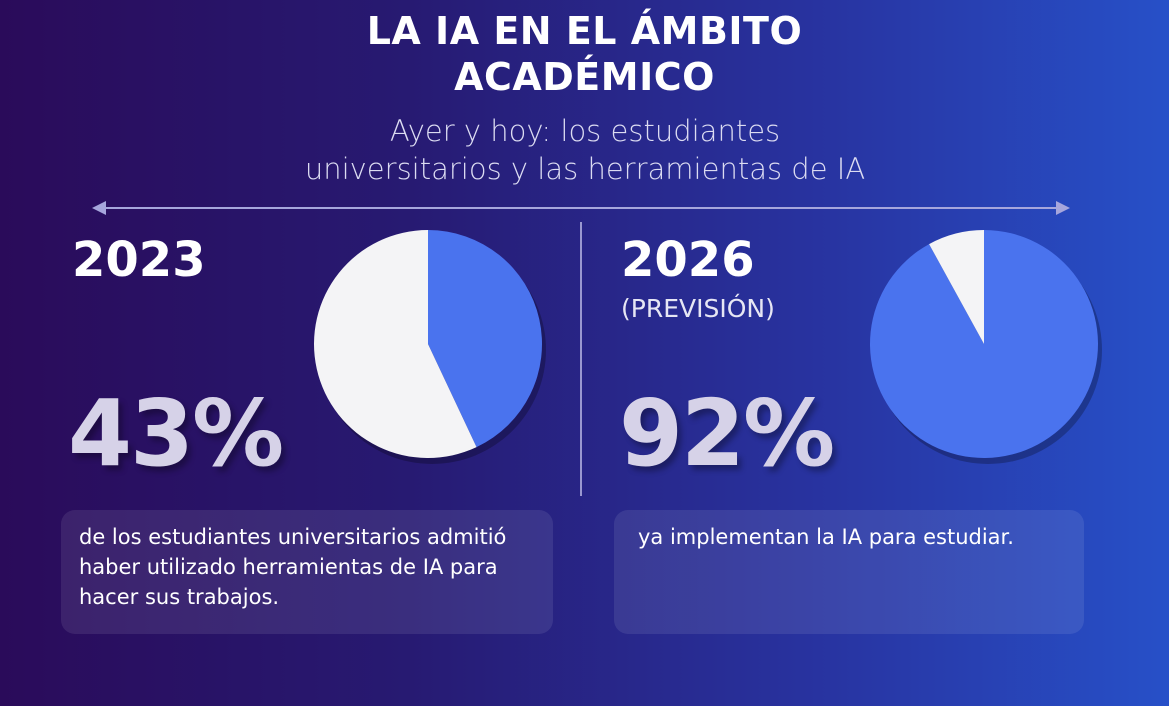 The image size is (1169, 706). What do you see at coordinates (485, 339) in the screenshot?
I see `pie-slice-ai-users` at bounding box center [485, 339].